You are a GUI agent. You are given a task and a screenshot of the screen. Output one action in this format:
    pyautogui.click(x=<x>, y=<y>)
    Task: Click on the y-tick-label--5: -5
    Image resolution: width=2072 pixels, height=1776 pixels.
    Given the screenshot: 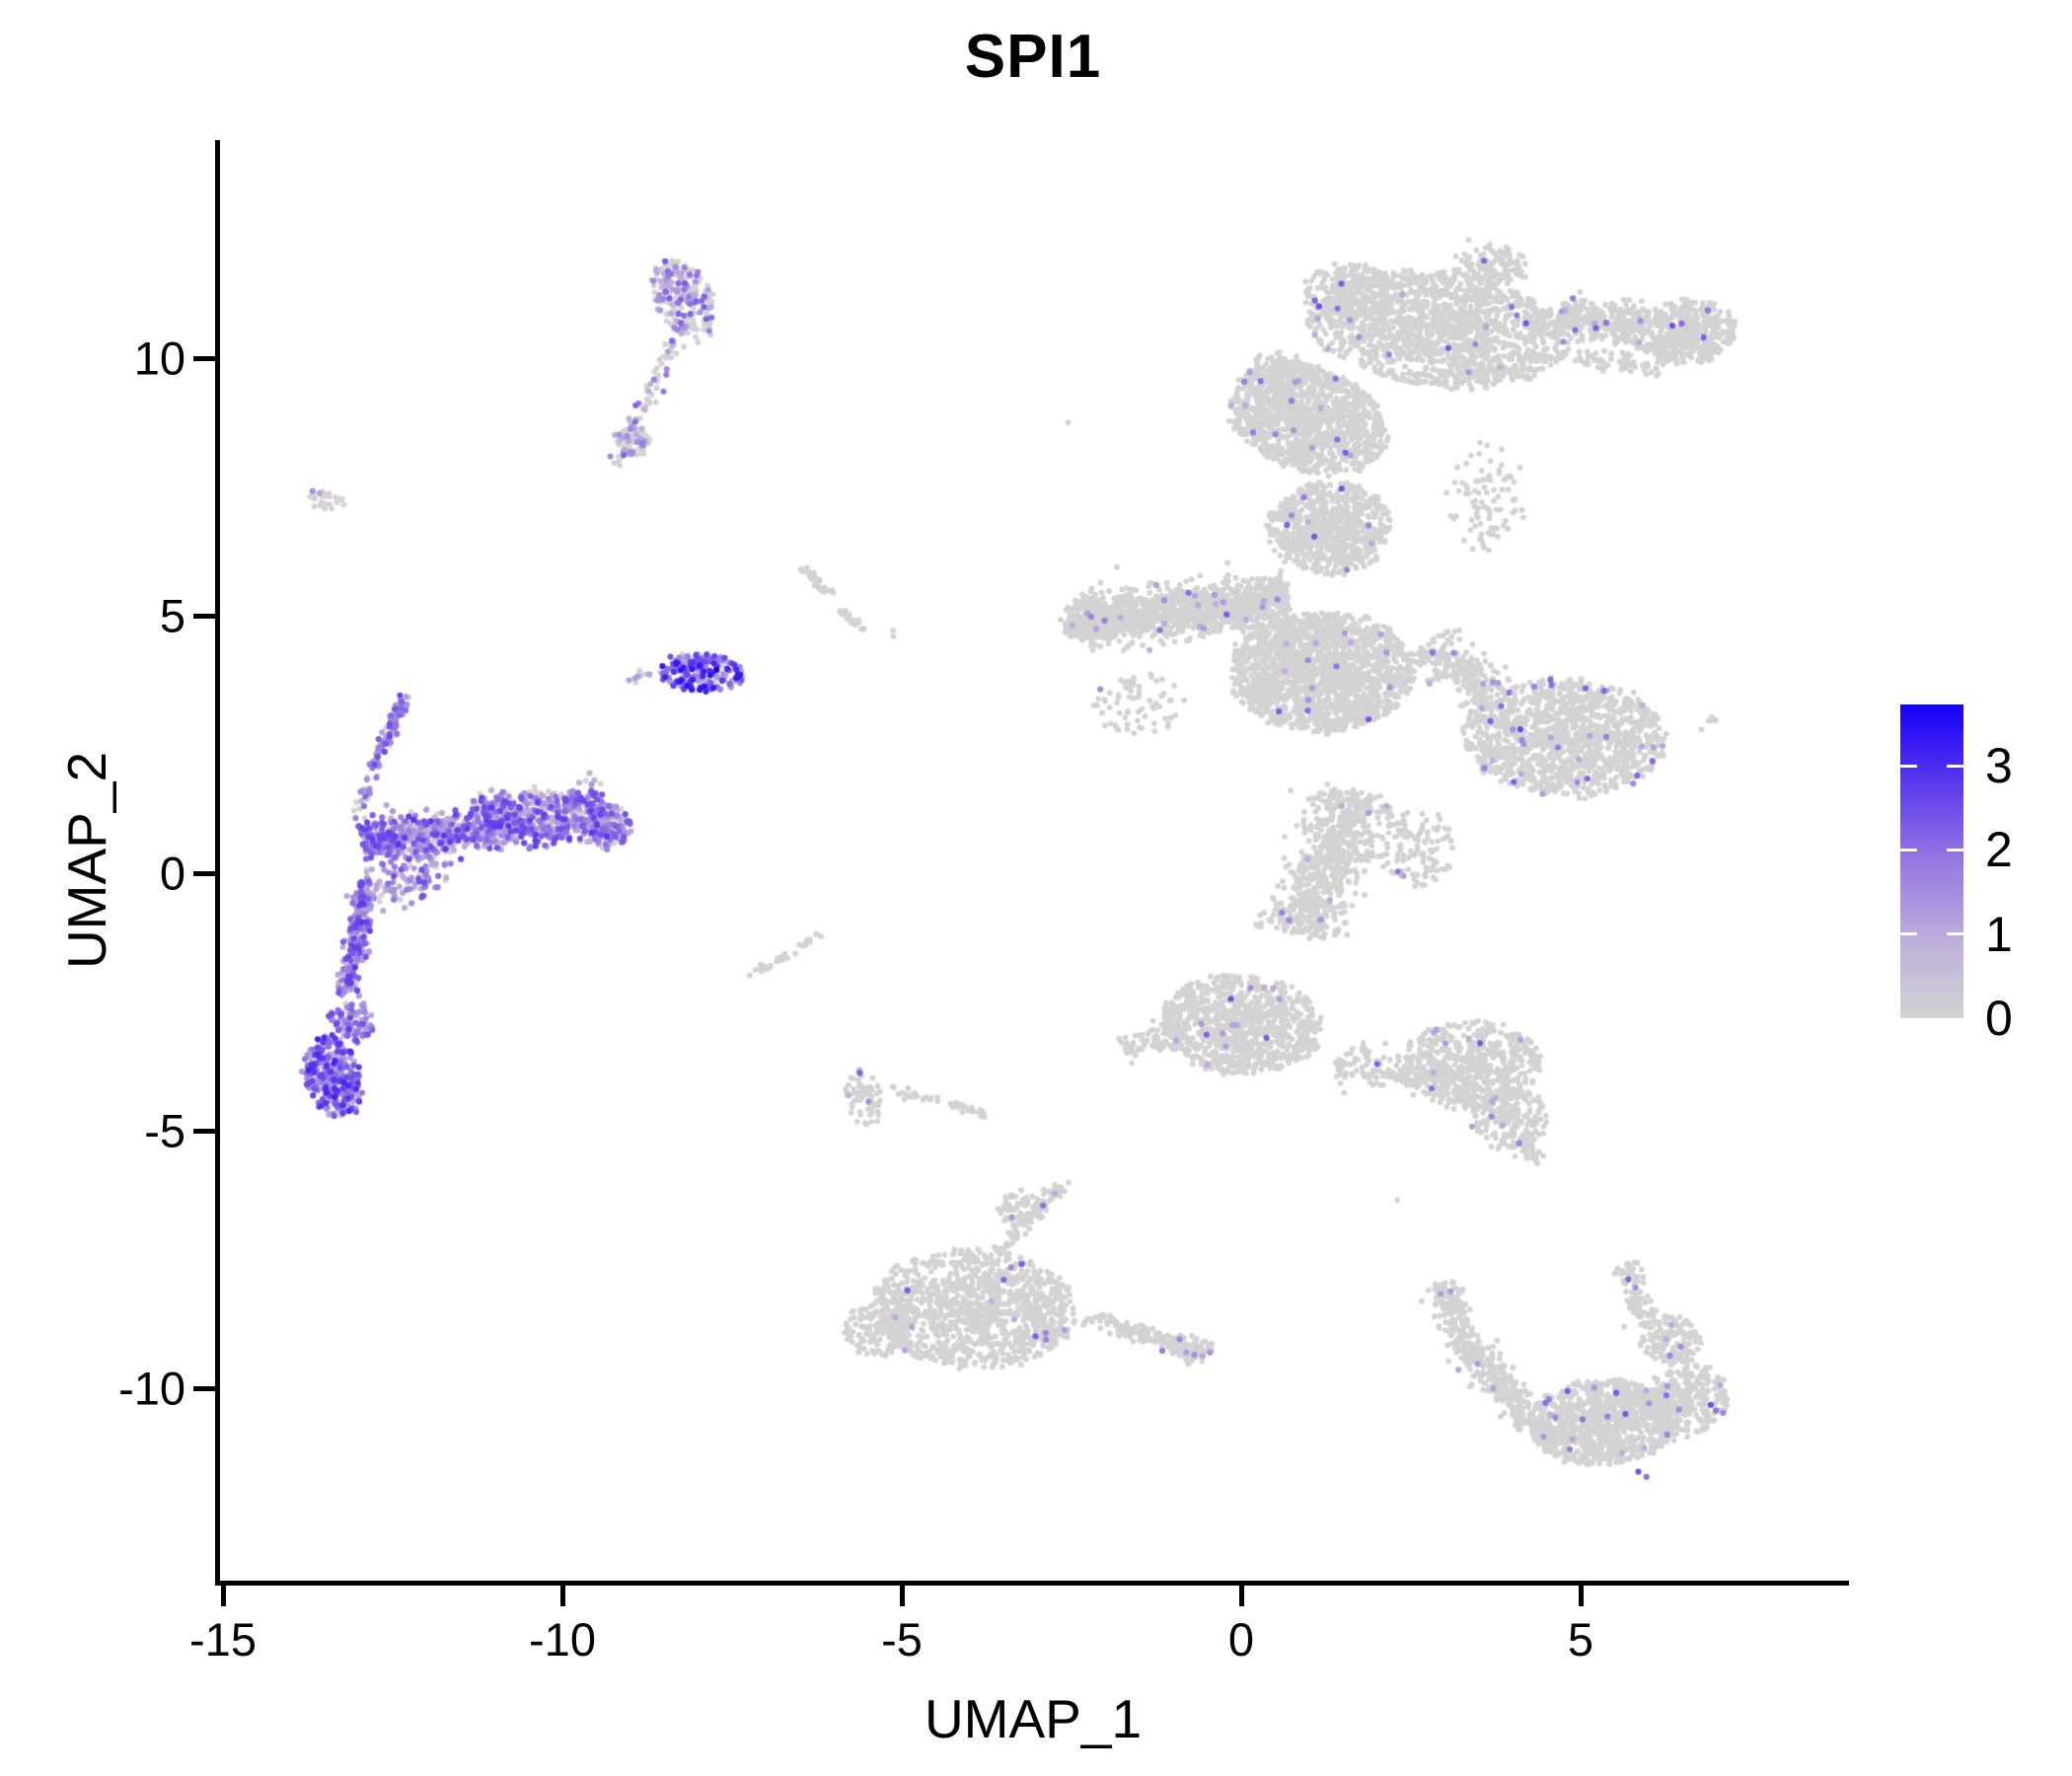 What is the action you would take?
    pyautogui.click(x=165, y=1130)
    